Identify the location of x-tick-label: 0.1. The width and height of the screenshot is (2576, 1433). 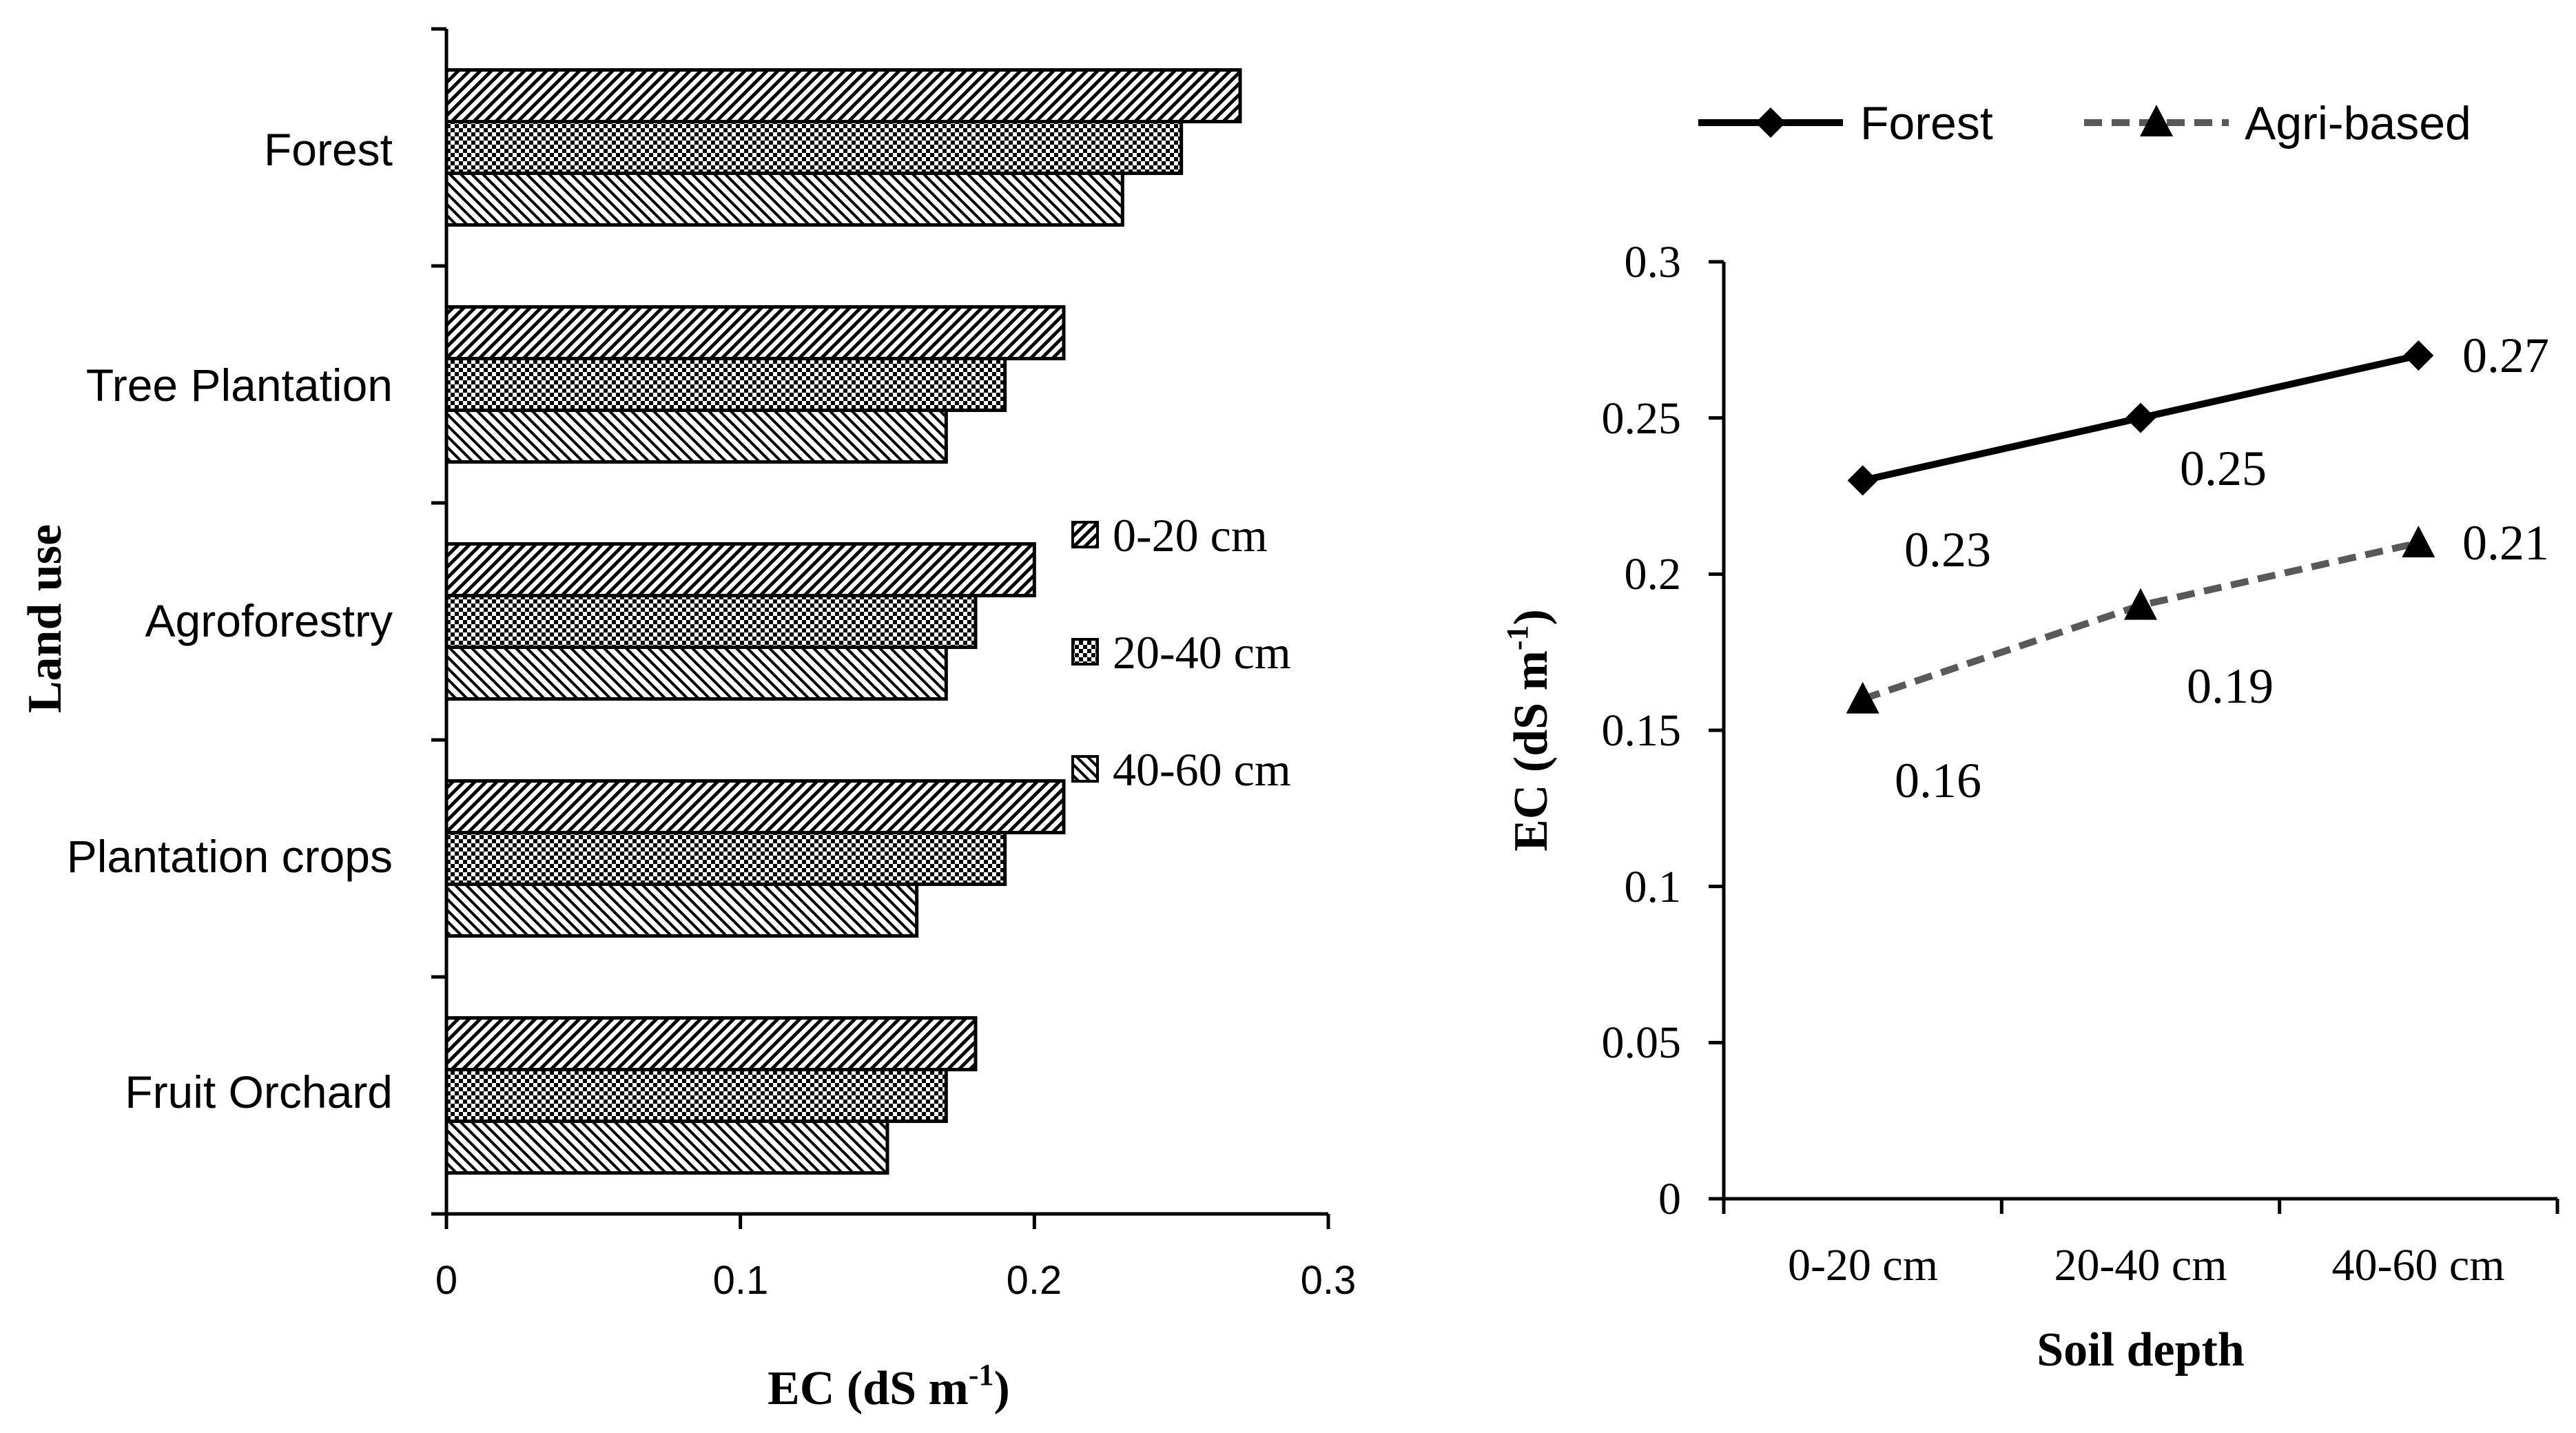
(741, 1280).